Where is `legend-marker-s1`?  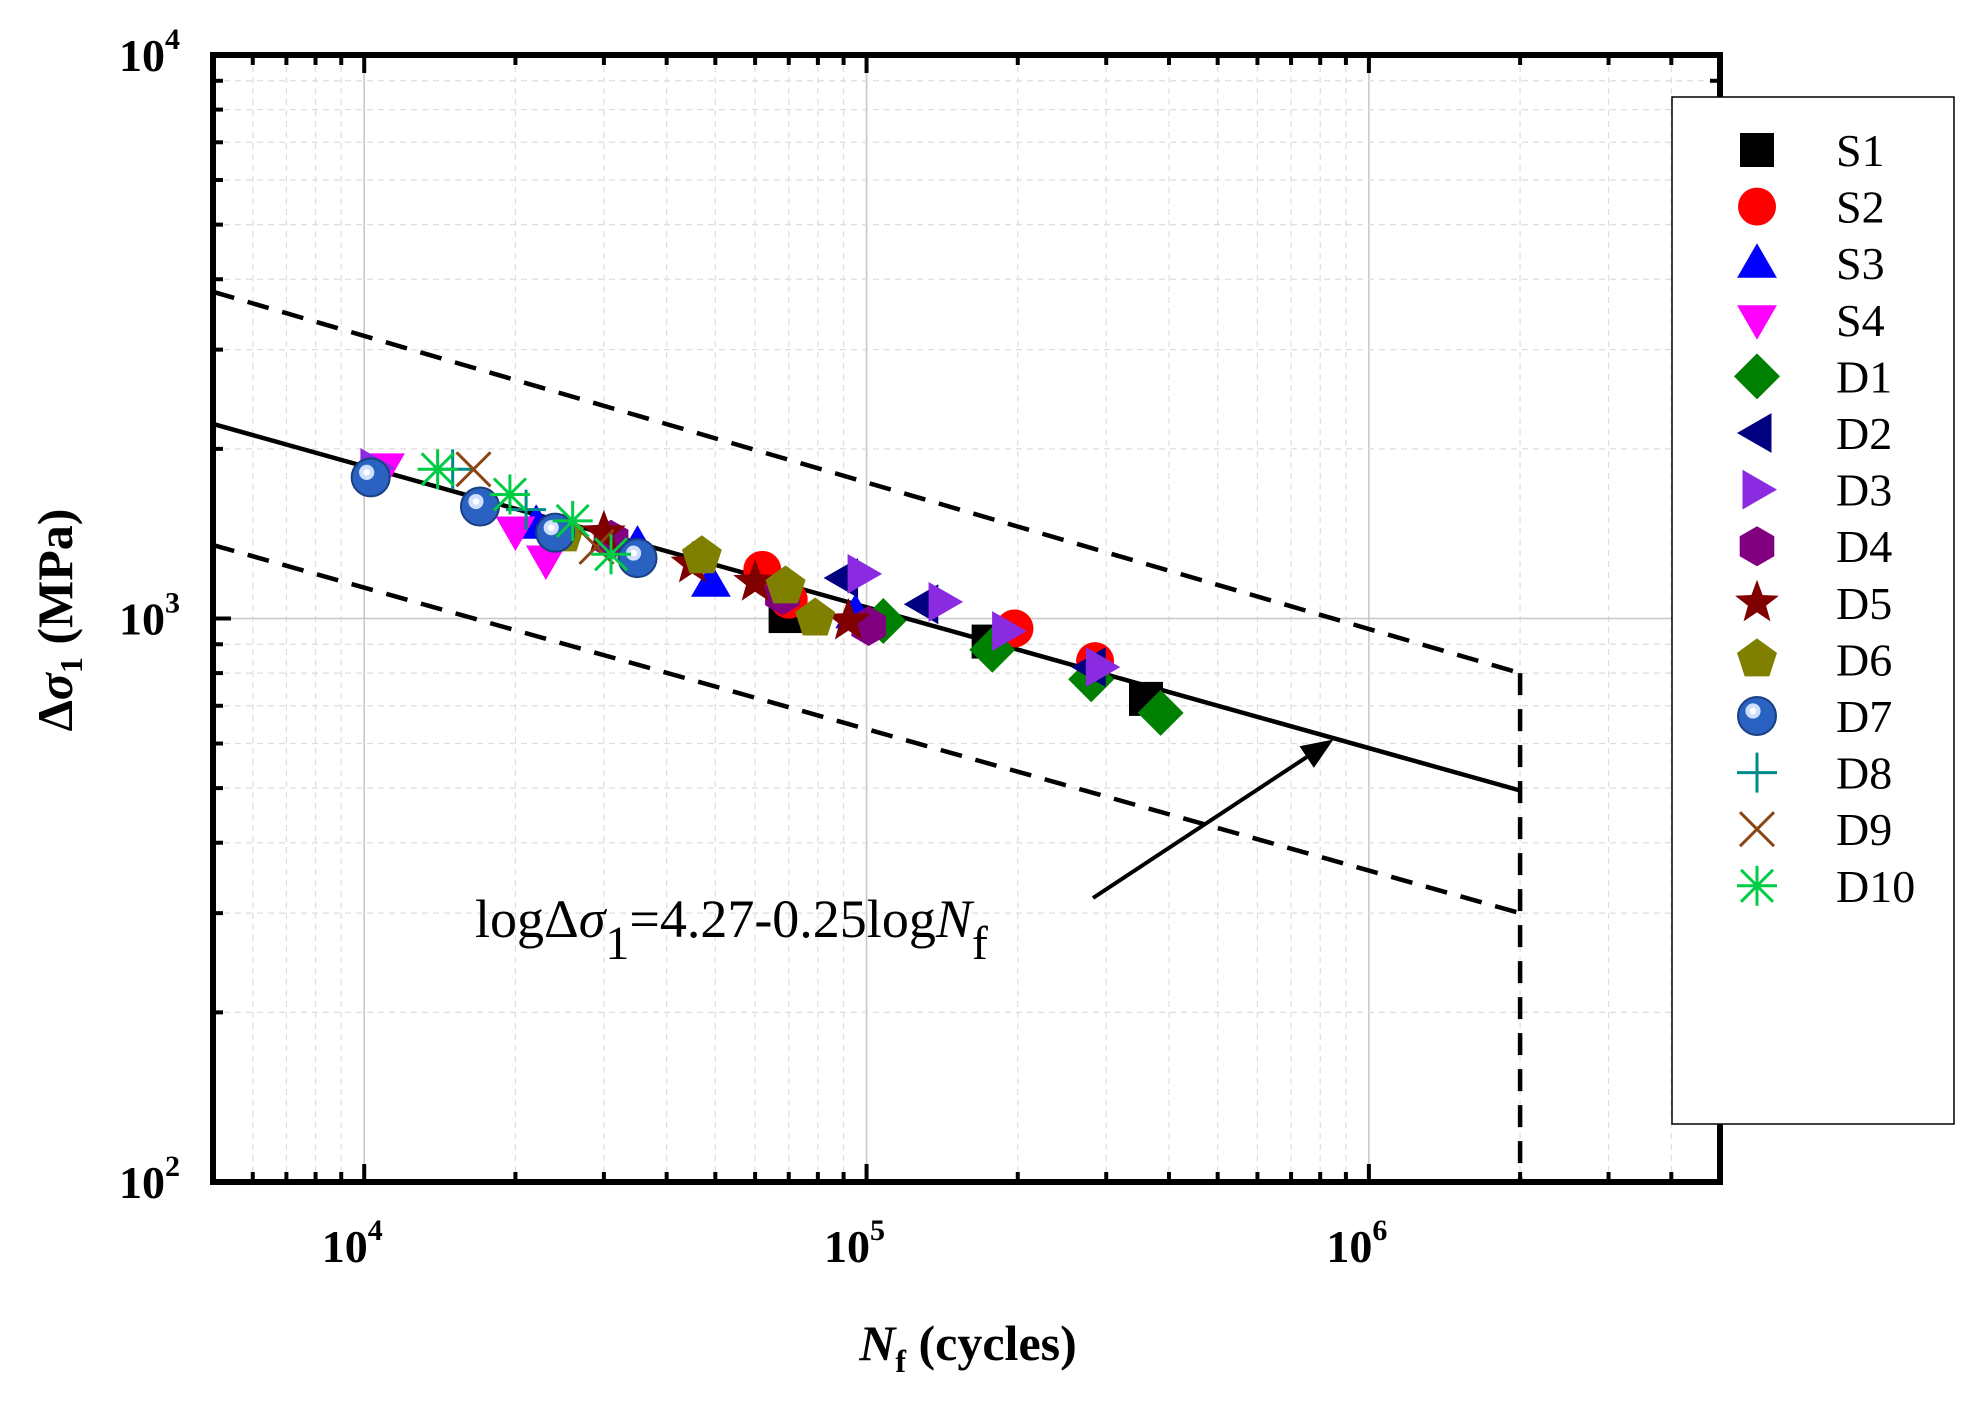
legend-marker-s1 is located at coordinates (1757, 150).